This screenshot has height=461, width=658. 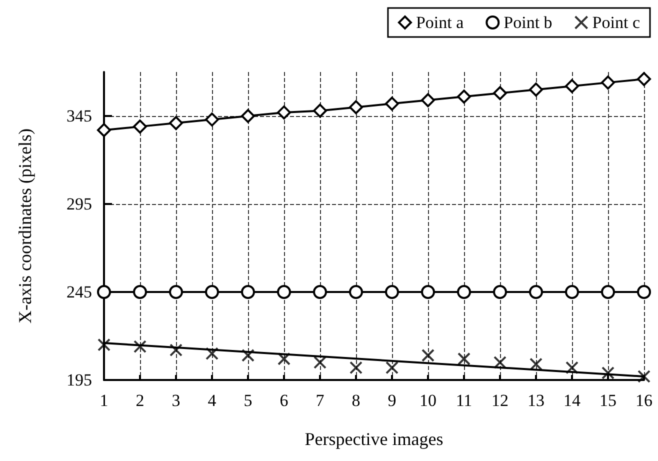 I want to click on legend-label: Point c, so click(x=616, y=22).